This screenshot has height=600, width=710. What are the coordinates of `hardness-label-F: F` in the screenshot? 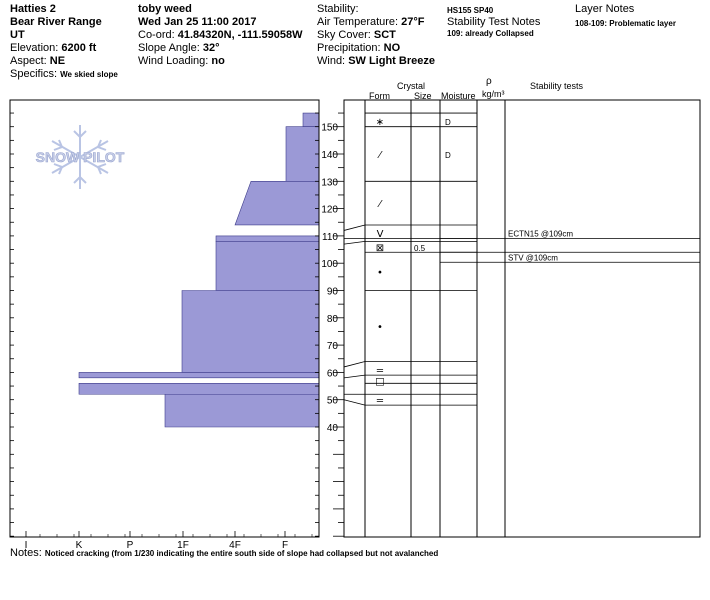 It's located at (285, 545).